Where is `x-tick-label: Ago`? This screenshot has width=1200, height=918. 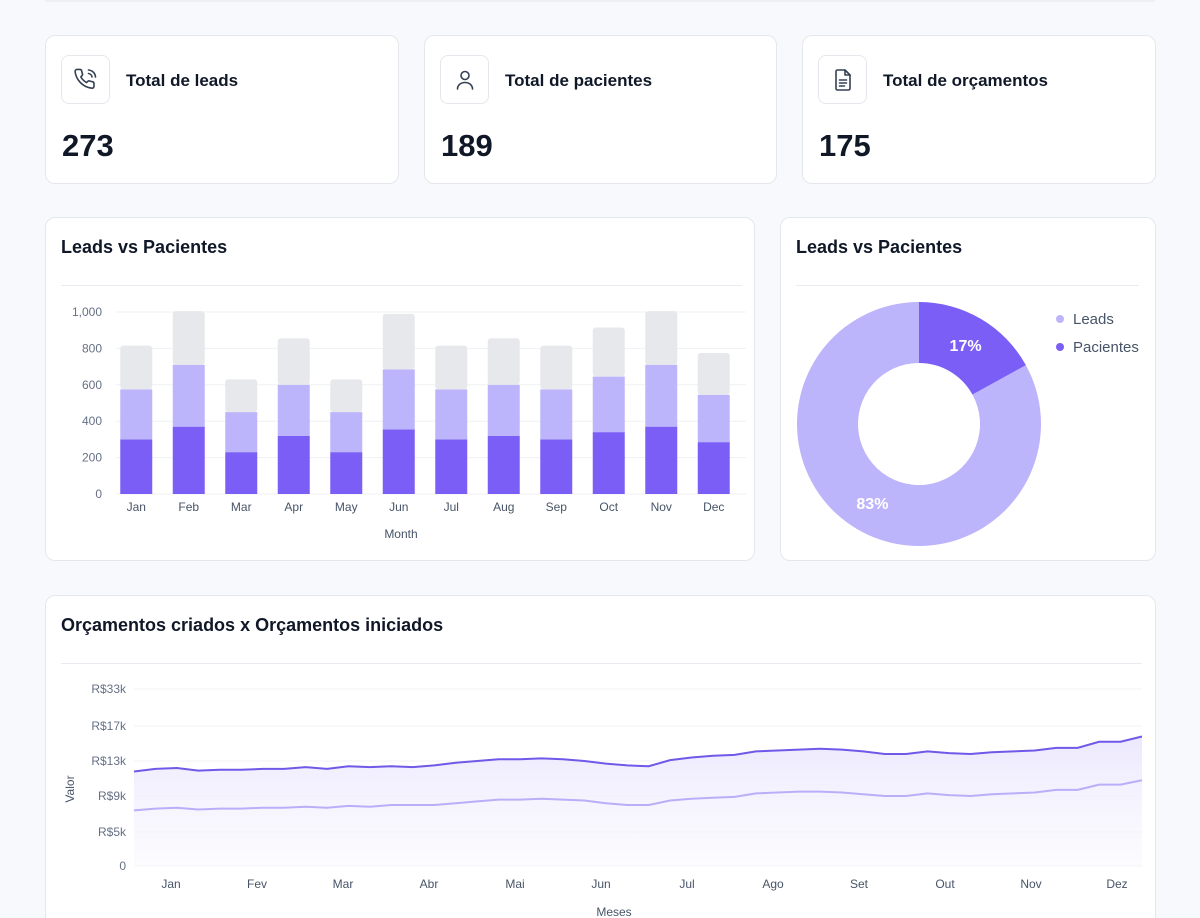
x-tick-label: Ago is located at coordinates (773, 884).